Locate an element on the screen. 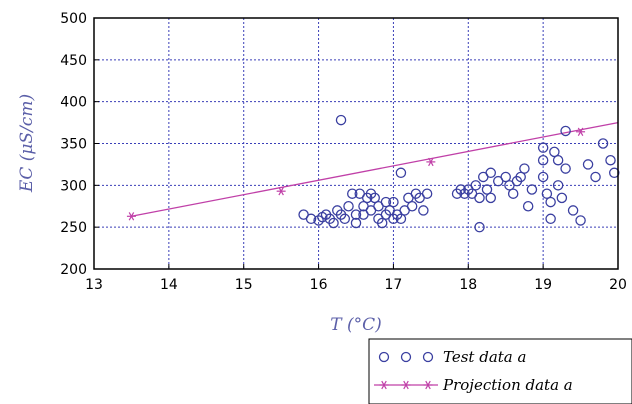 The height and width of the screenshot is (404, 632). legend: Test data a Projection data a is located at coordinates (500, 371).